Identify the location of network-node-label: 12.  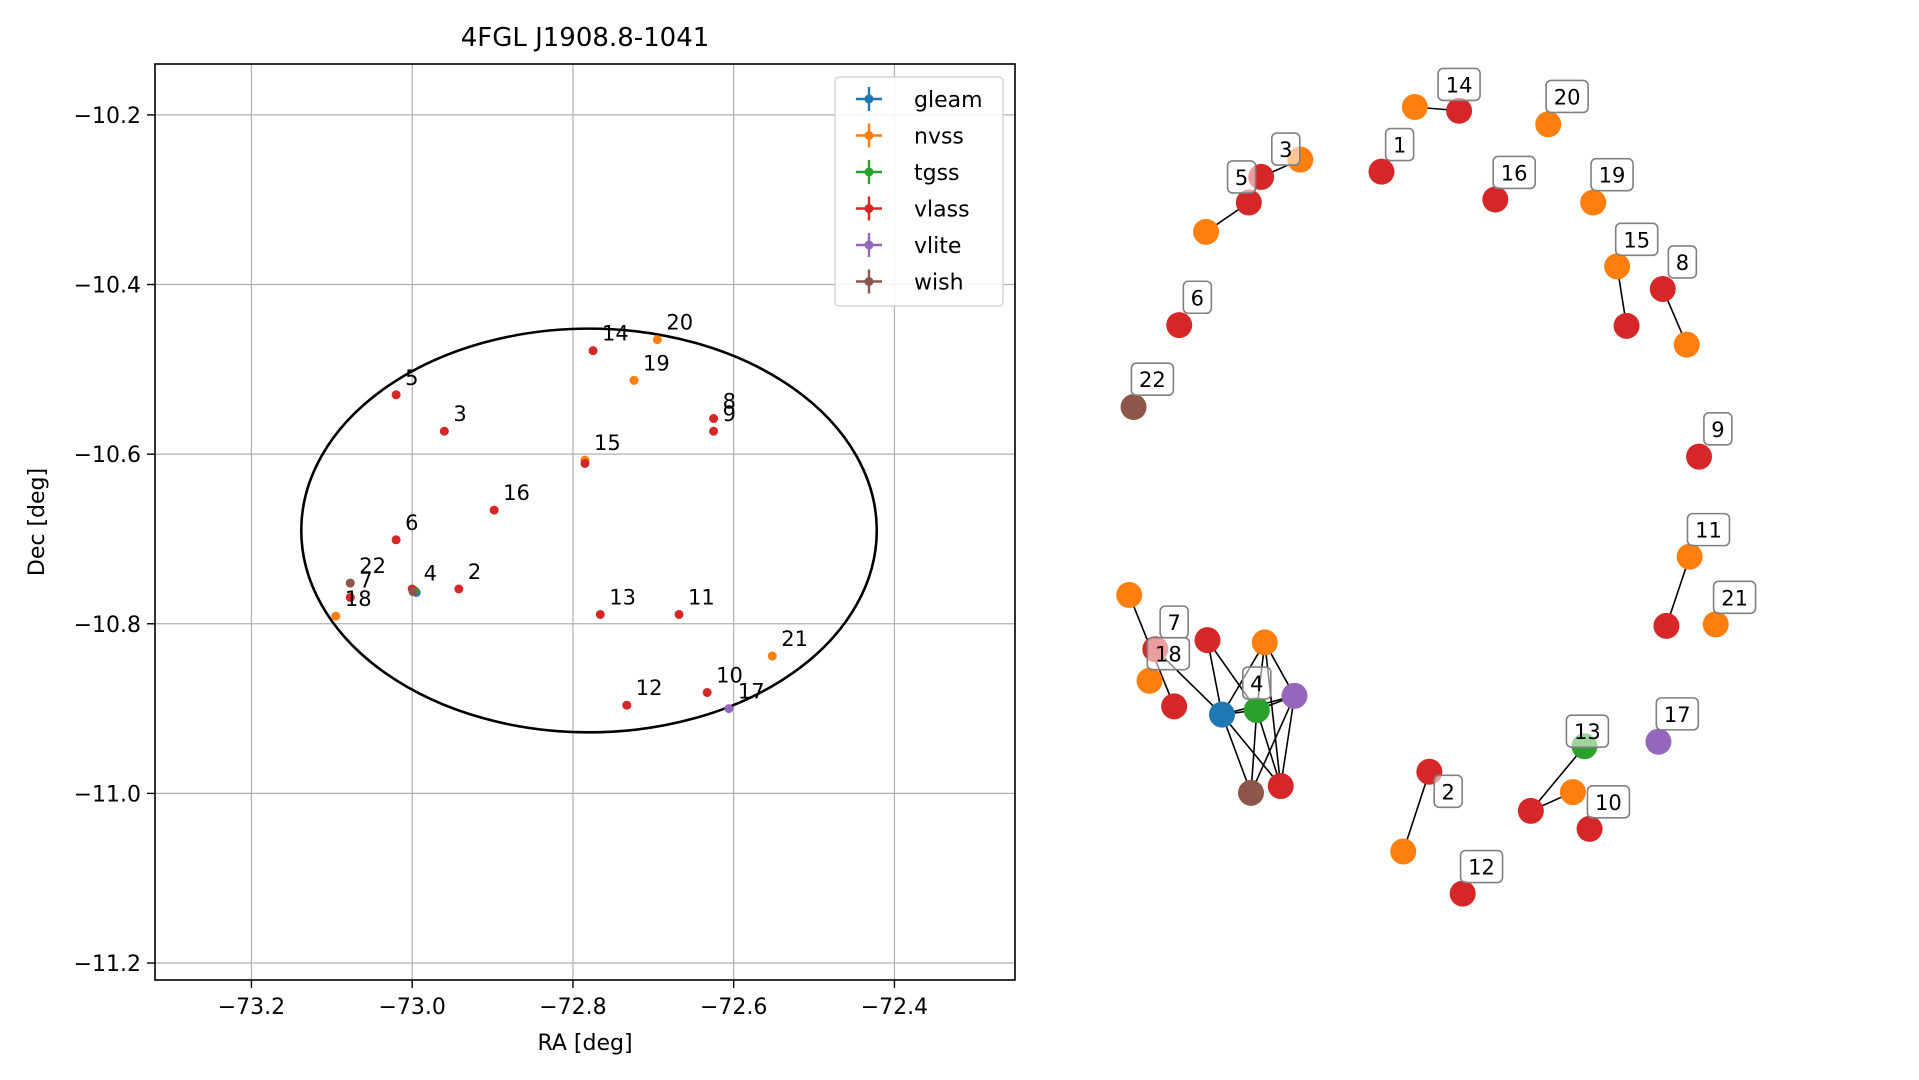
(1481, 866).